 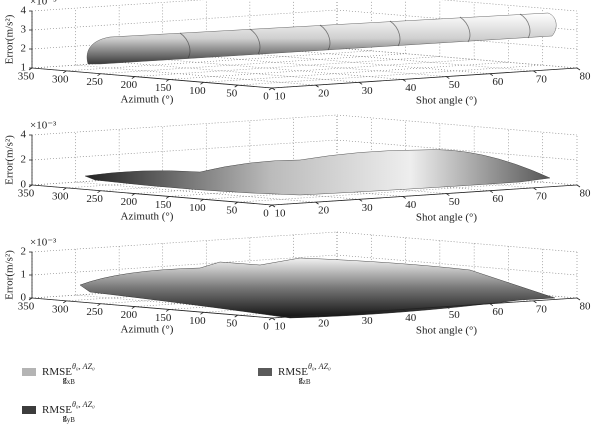 What do you see at coordinates (24, 68) in the screenshot?
I see `z-tick-label: 1` at bounding box center [24, 68].